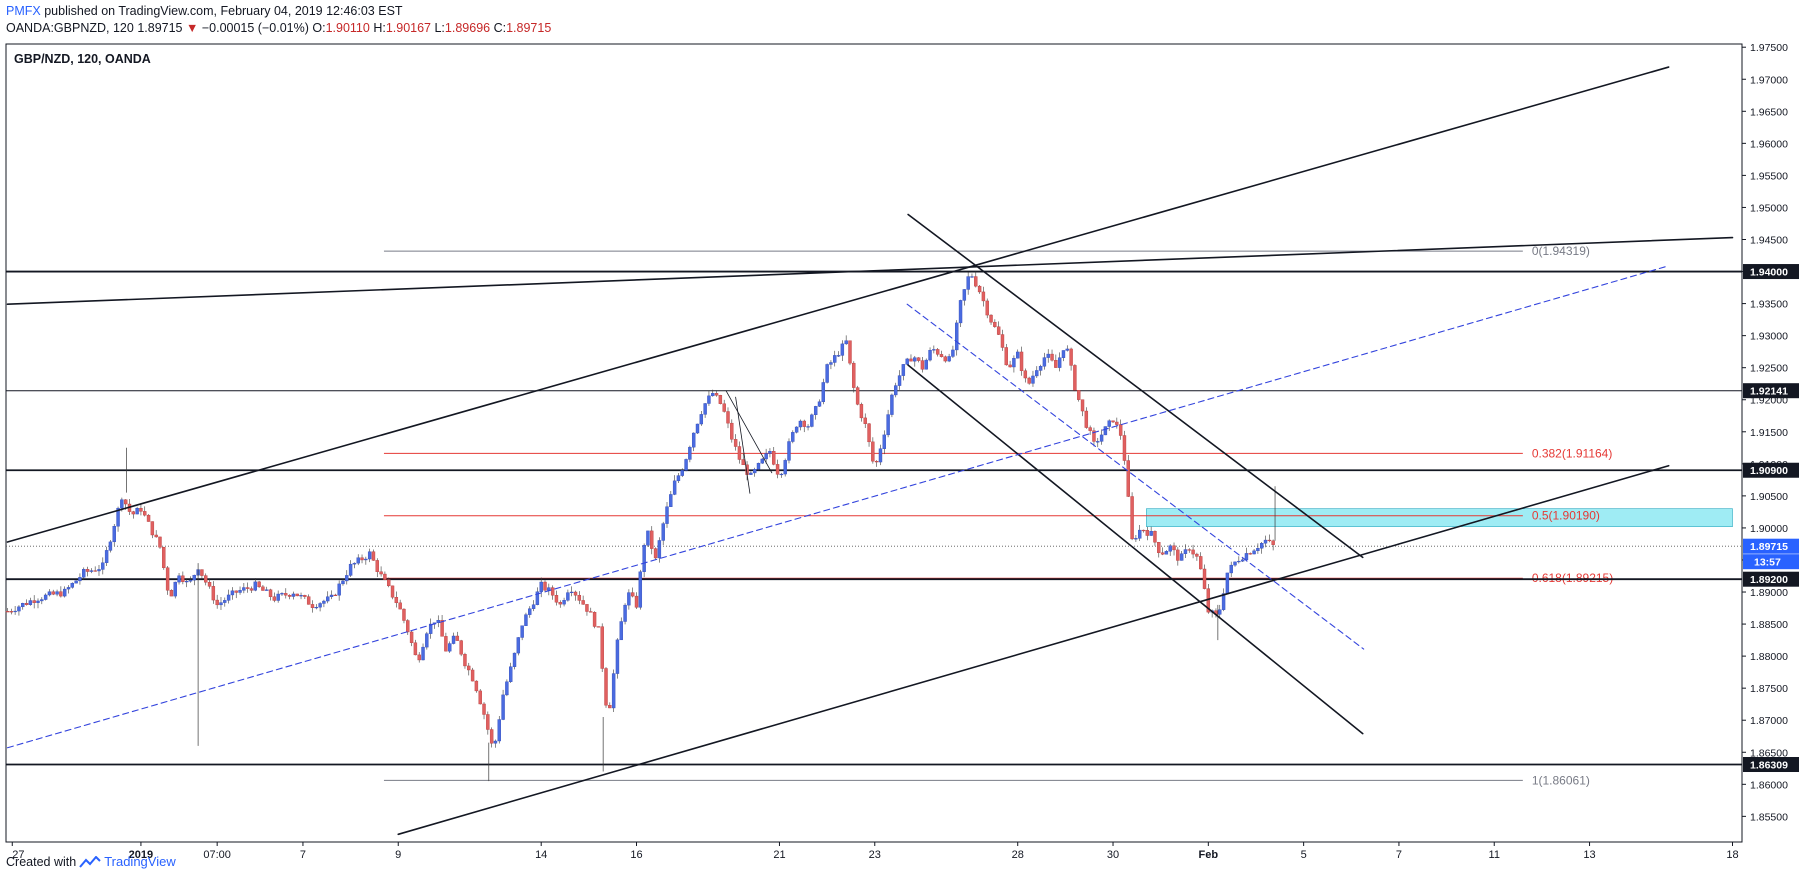 The height and width of the screenshot is (881, 1808). Describe the element at coordinates (1769, 48) in the screenshot. I see `y-tick-label: 1.97500` at that location.